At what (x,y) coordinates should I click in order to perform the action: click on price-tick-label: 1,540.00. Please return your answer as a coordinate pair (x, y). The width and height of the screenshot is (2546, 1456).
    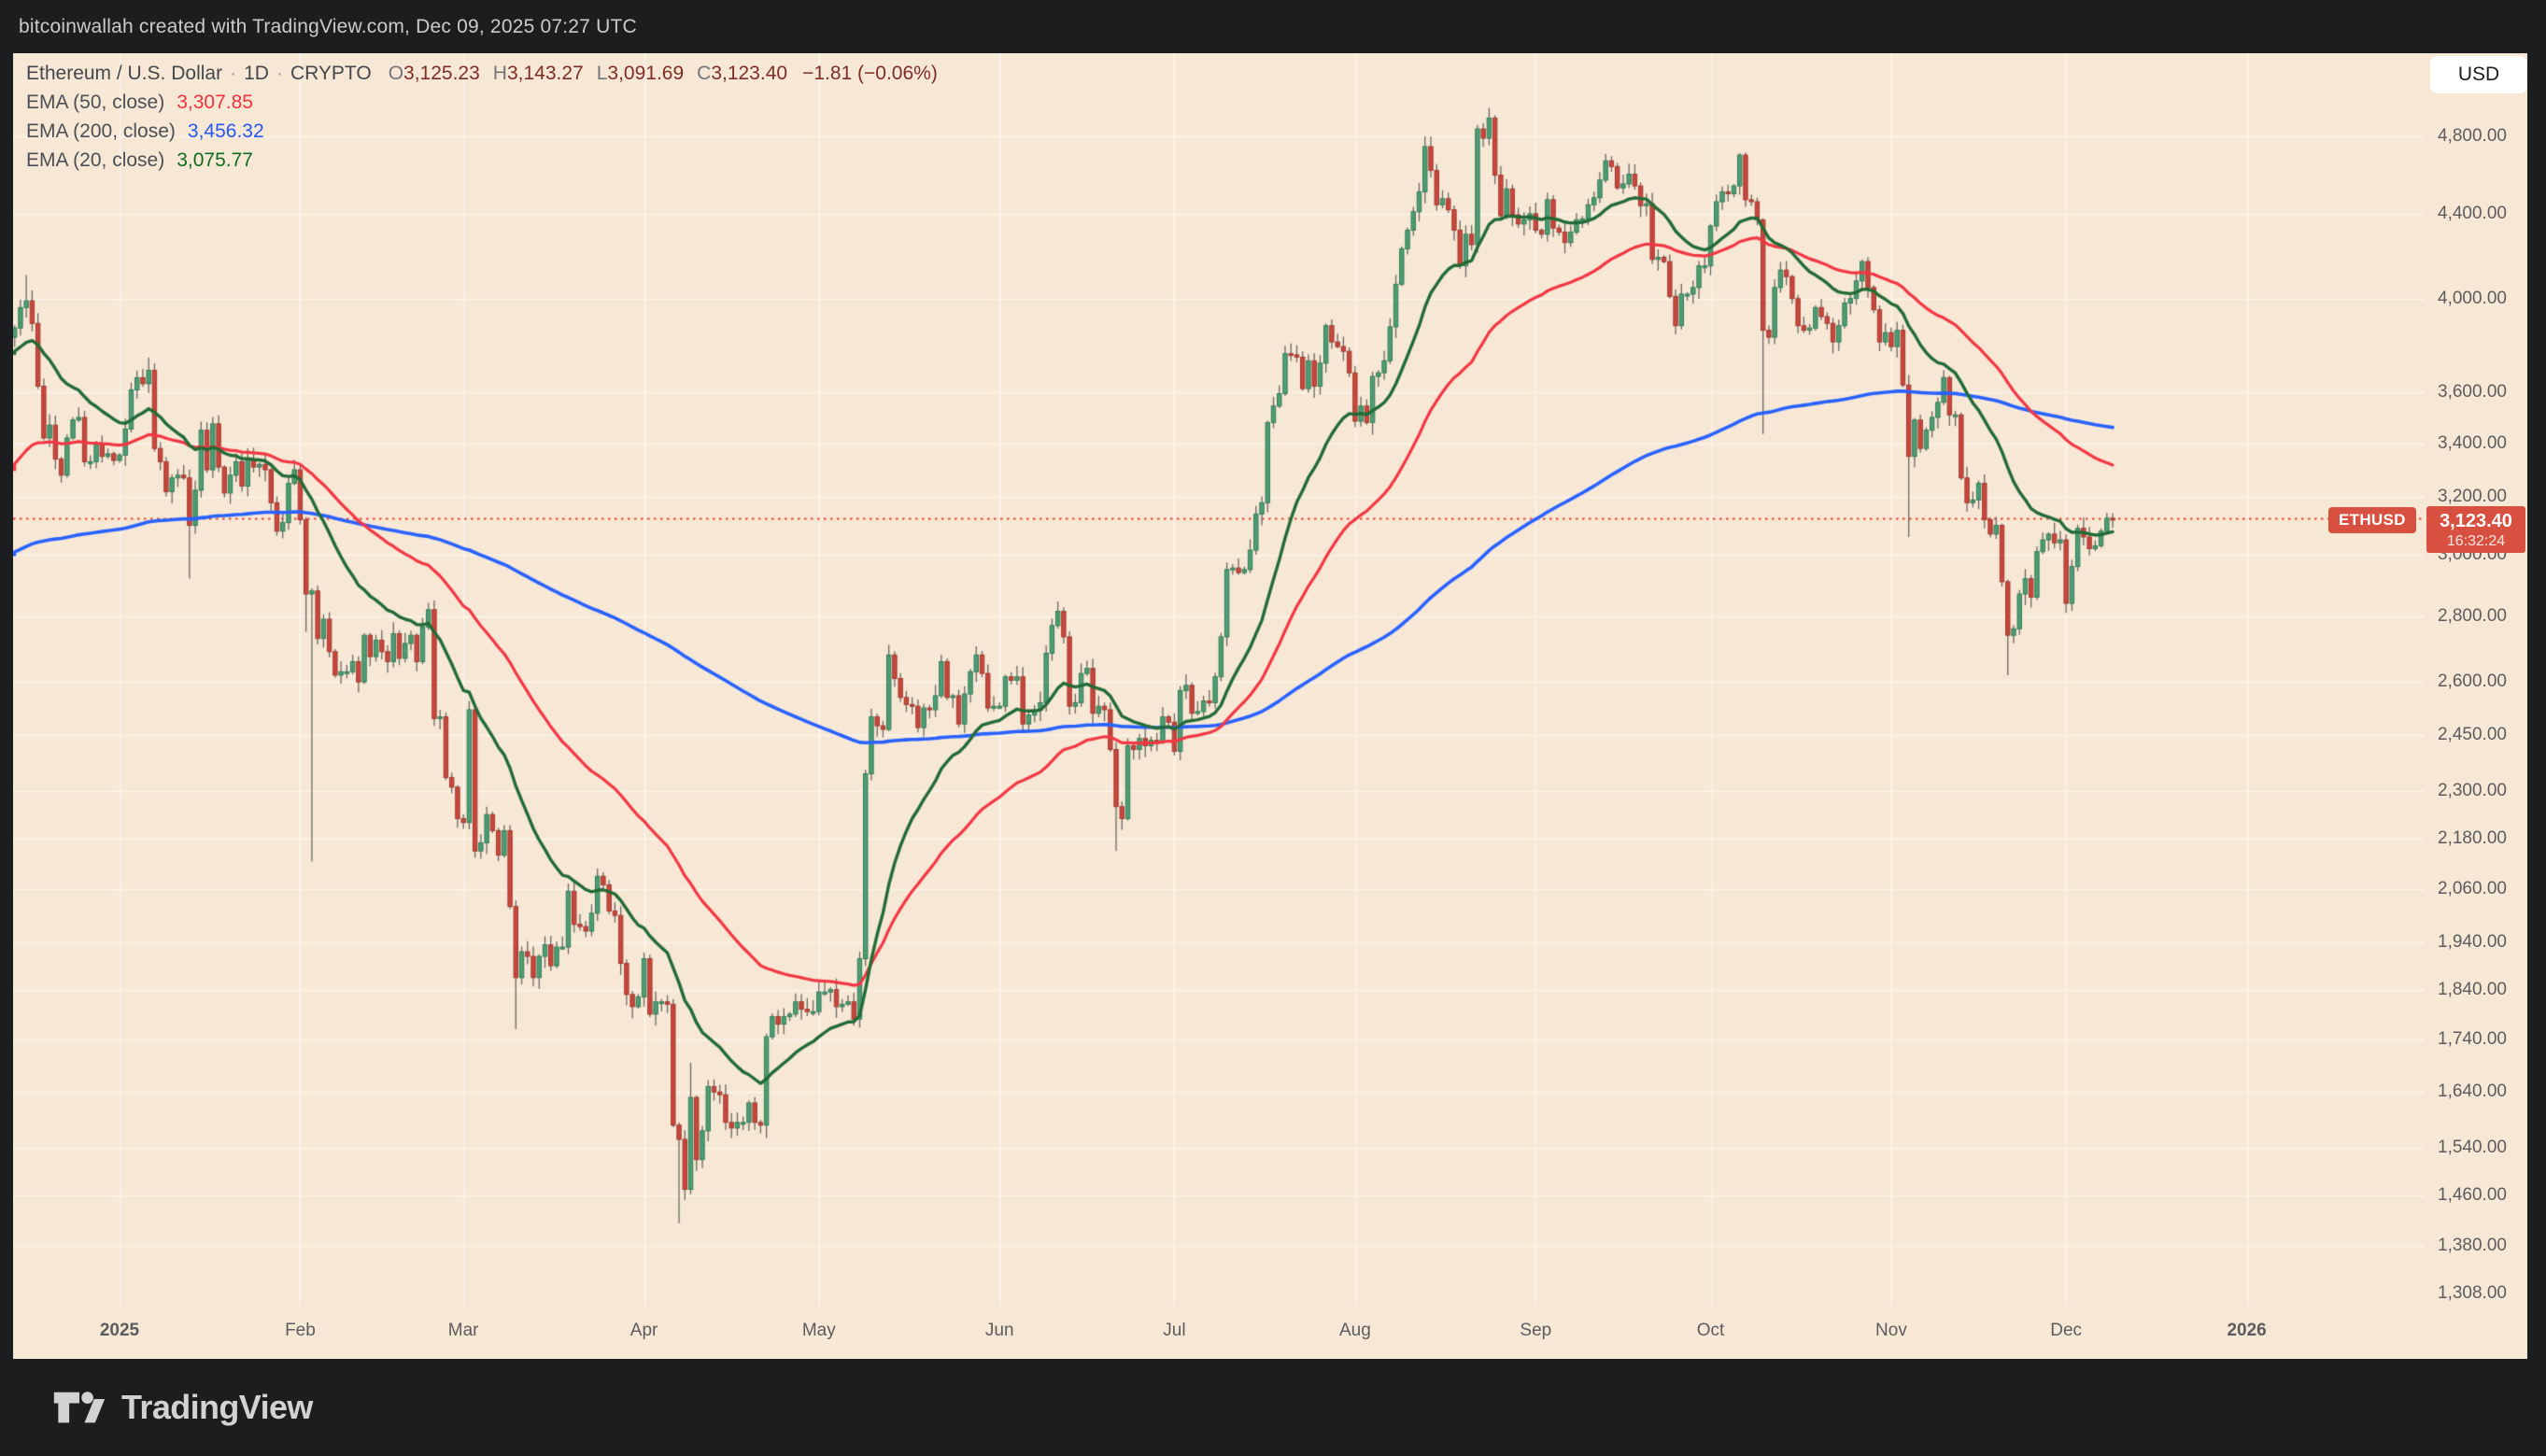
    Looking at the image, I should click on (2473, 1148).